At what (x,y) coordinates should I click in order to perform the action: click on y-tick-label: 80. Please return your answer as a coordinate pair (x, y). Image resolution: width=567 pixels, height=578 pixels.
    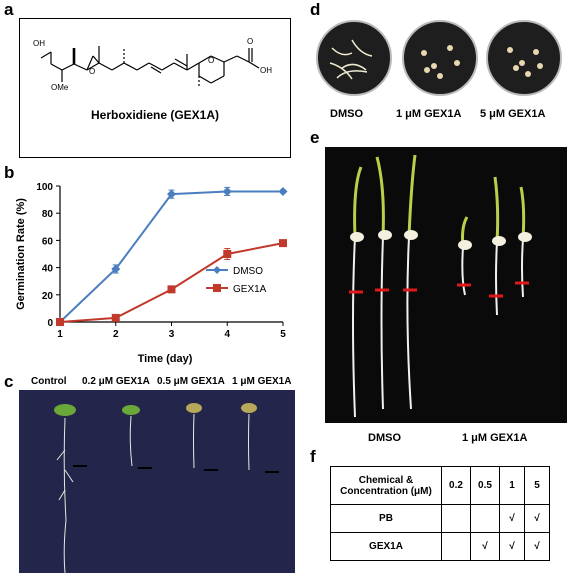
    Looking at the image, I should click on (48, 214).